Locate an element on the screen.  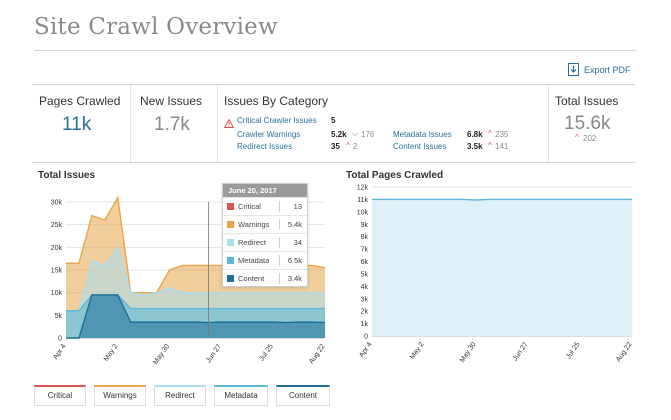
total-issues-card: Total Issues 15.6k ^ 202 is located at coordinates (592, 123).